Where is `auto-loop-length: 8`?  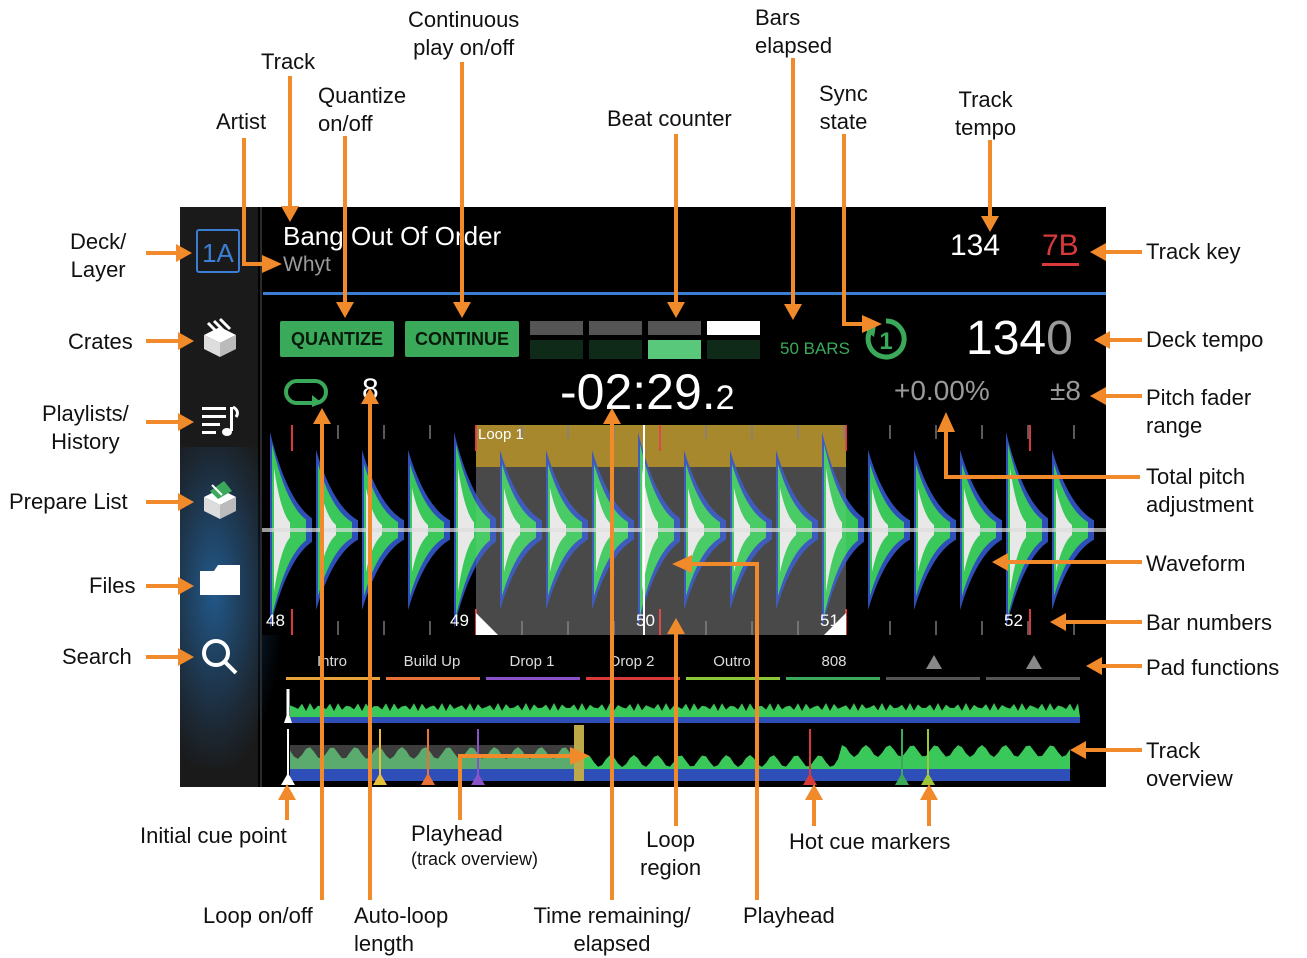 auto-loop-length: 8 is located at coordinates (370, 389).